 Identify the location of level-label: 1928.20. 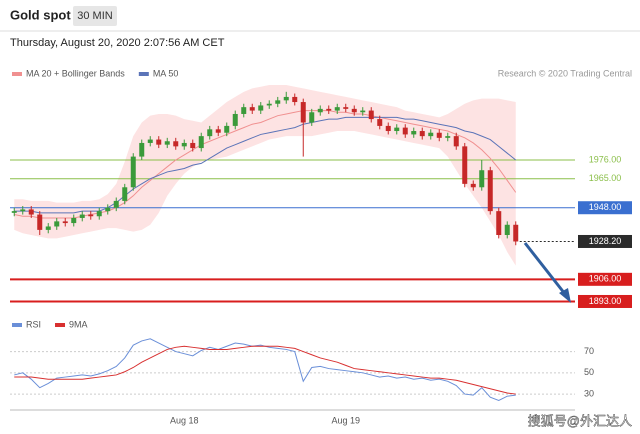
(605, 241).